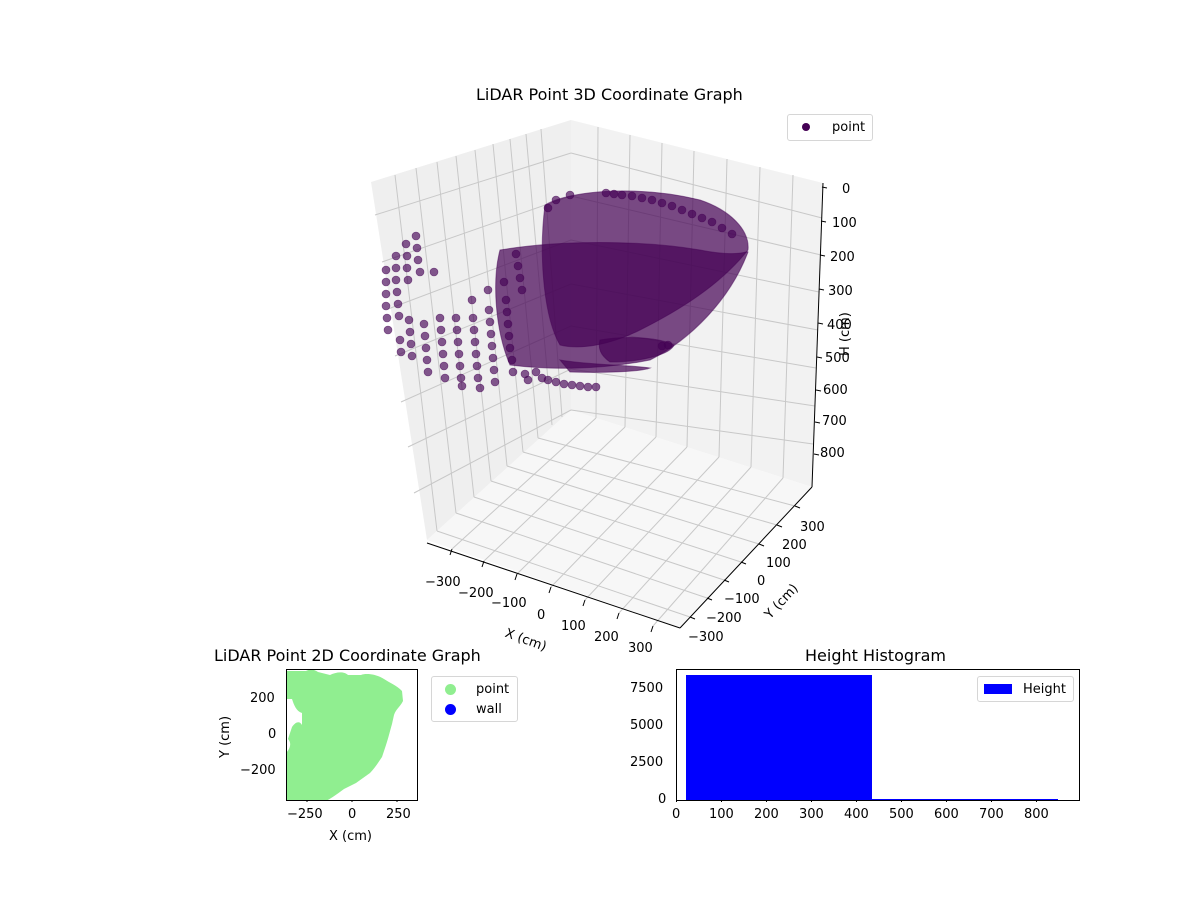 The width and height of the screenshot is (1200, 900). What do you see at coordinates (830, 127) in the screenshot?
I see `legend-3d: point` at bounding box center [830, 127].